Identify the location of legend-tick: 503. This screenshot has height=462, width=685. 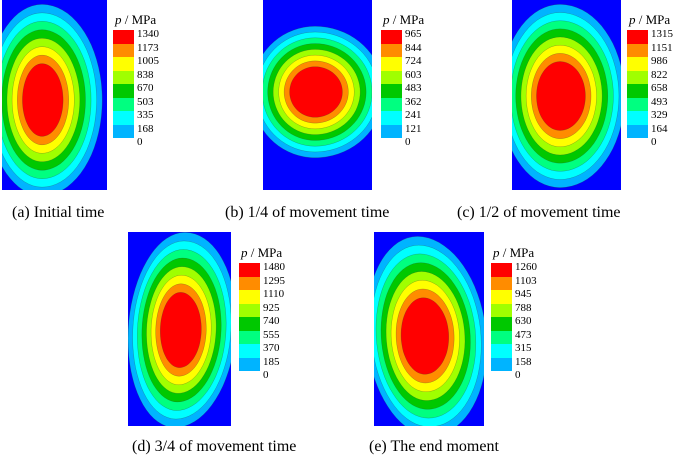
(145, 101).